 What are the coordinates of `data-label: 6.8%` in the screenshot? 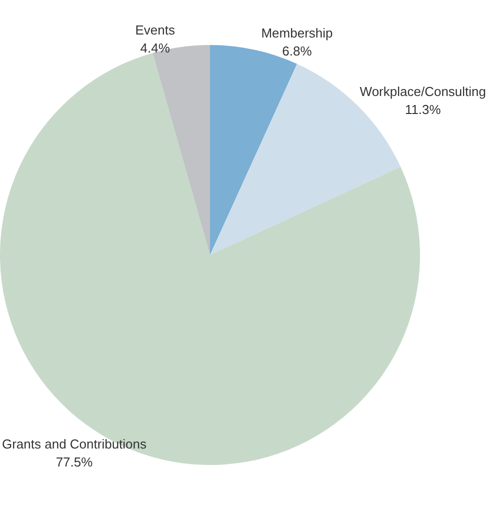 It's located at (297, 50).